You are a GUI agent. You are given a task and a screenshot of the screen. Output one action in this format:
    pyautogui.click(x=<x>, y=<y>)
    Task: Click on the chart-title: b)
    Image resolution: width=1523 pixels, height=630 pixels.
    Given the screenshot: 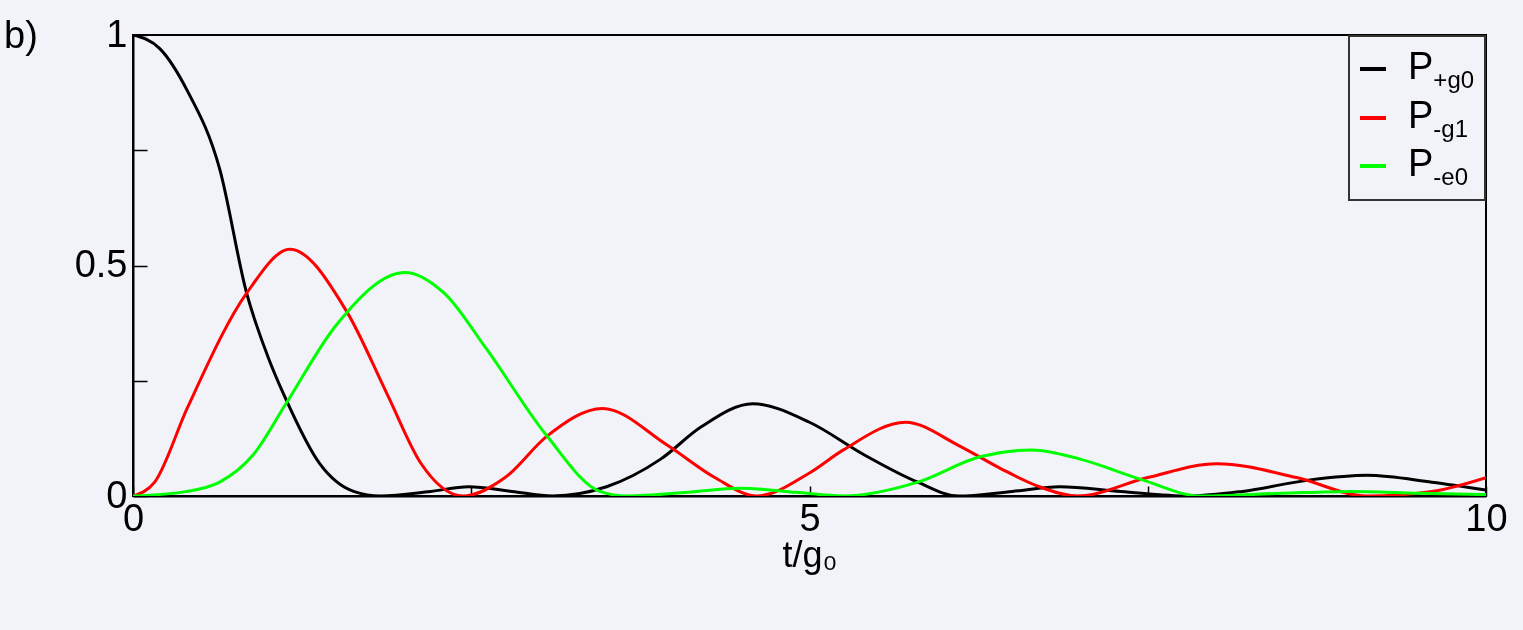 What is the action you would take?
    pyautogui.click(x=21, y=35)
    